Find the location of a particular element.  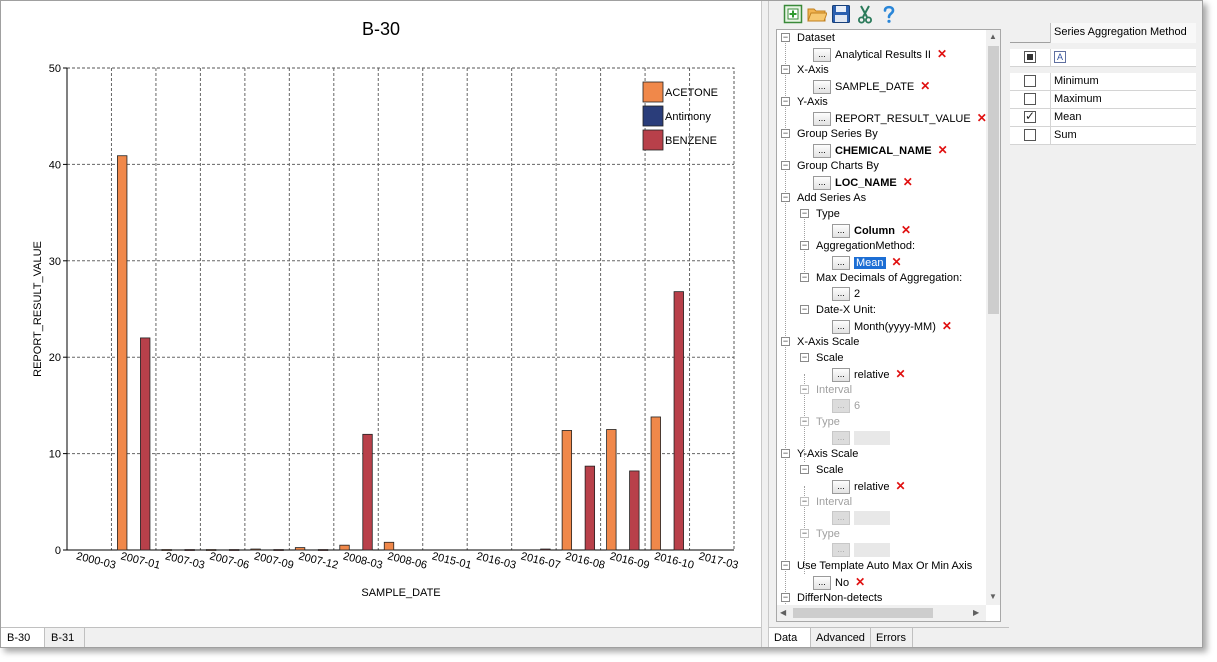

collapse-xaxis-toggle: − is located at coordinates (785, 69).